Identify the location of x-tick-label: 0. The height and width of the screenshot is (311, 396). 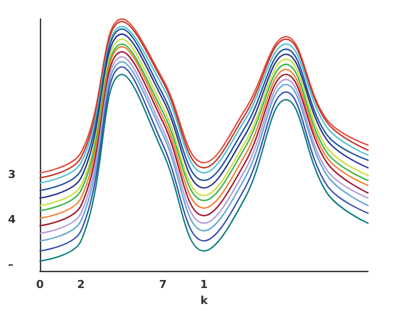
(40, 285).